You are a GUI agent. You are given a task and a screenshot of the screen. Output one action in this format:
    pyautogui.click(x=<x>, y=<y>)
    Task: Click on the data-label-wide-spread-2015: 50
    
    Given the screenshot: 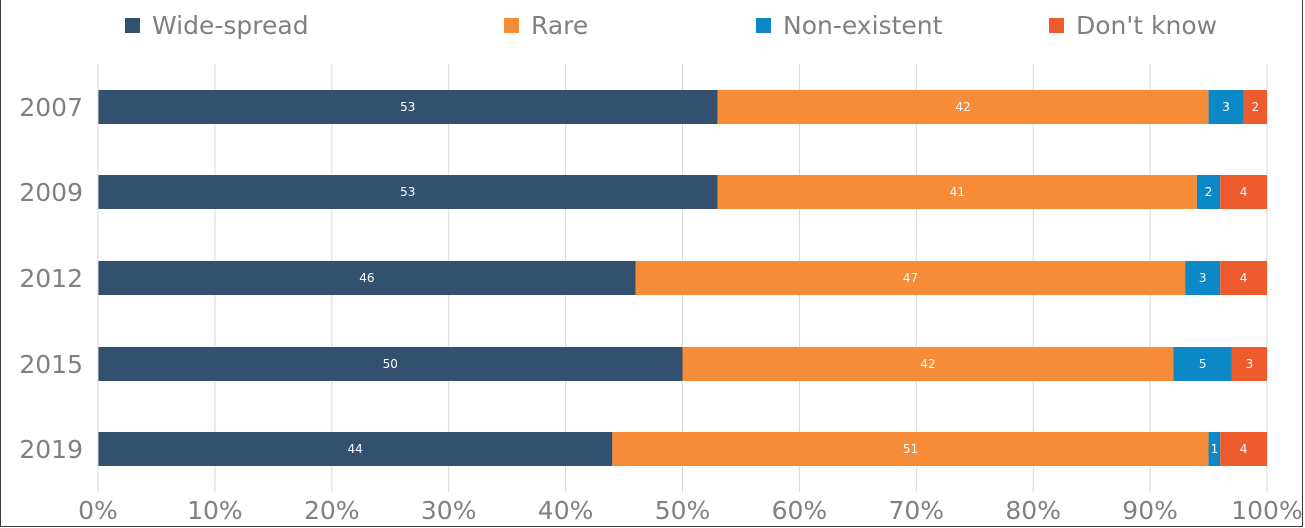 What is the action you would take?
    pyautogui.click(x=390, y=364)
    